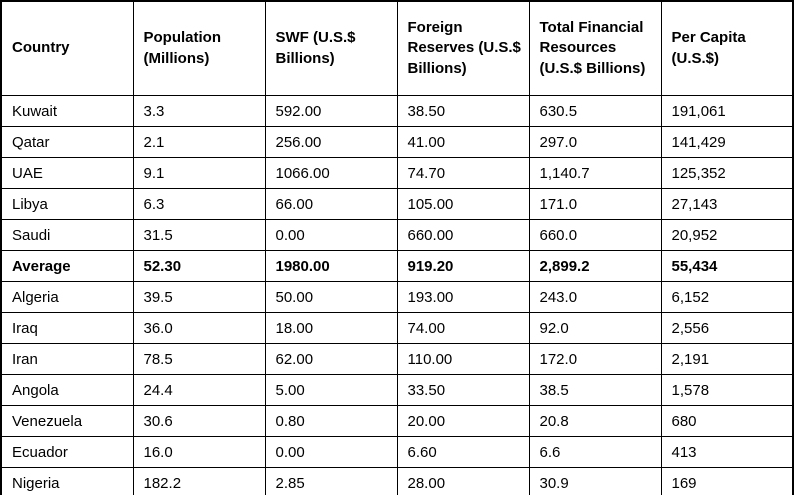 The image size is (794, 495). I want to click on header-population: Population (Millions), so click(199, 48).